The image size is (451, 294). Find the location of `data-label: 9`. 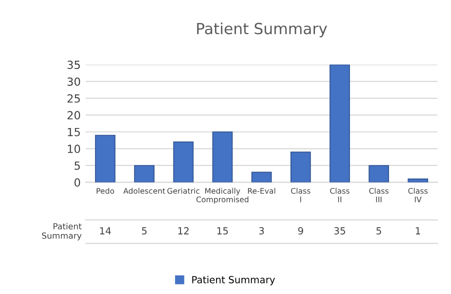

data-label: 9 is located at coordinates (301, 230).